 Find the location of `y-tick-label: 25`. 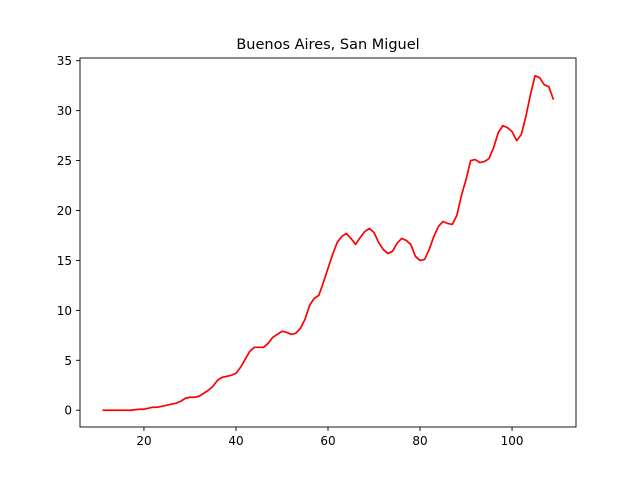

y-tick-label: 25 is located at coordinates (64, 161).